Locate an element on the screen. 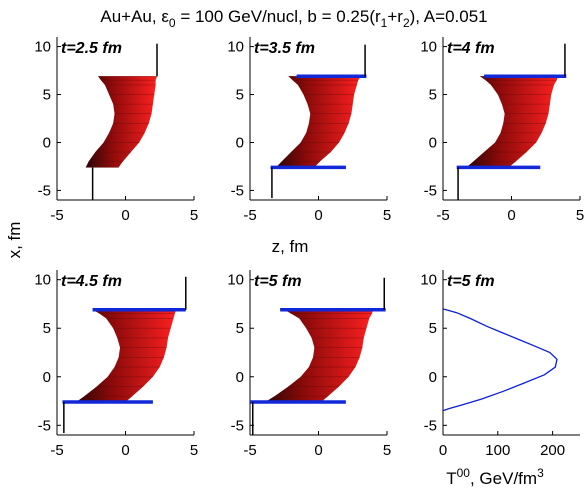 The image size is (588, 491). panel-title: t=2.5 fm is located at coordinates (91, 48).